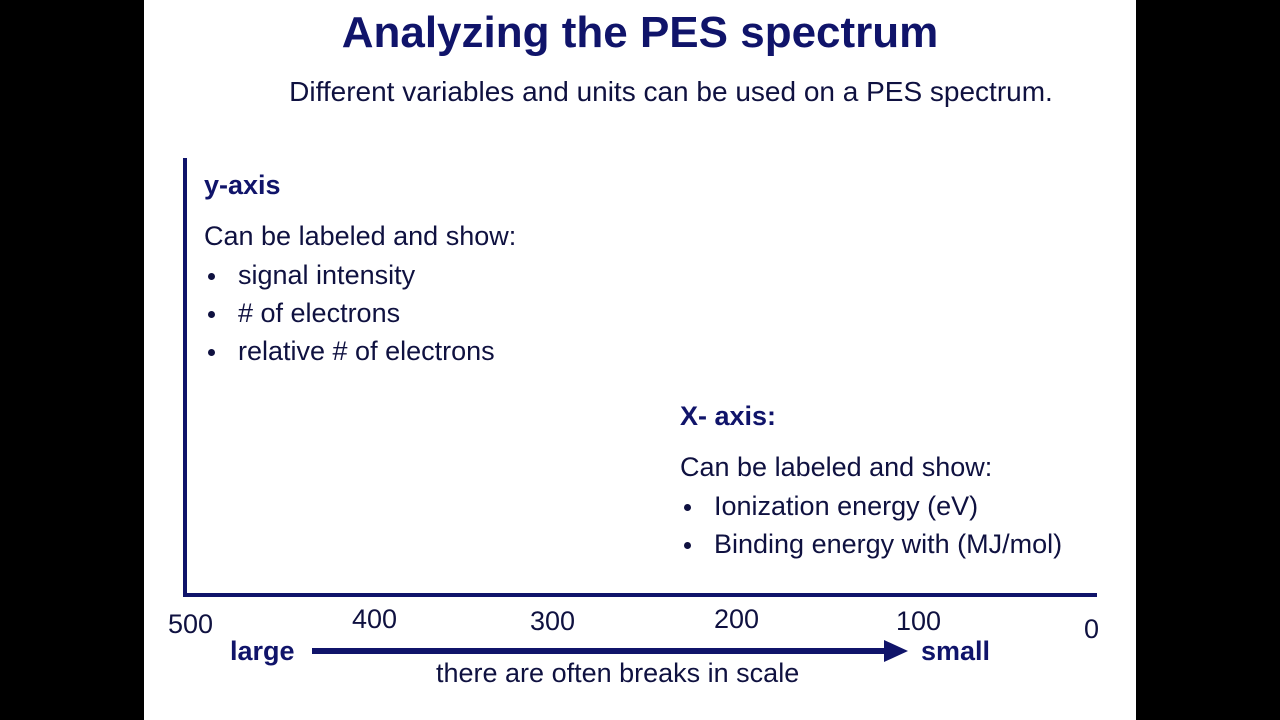 Image resolution: width=1280 pixels, height=720 pixels. Describe the element at coordinates (360, 236) in the screenshot. I see `y-axis-intro: Can be labeled and show:` at that location.